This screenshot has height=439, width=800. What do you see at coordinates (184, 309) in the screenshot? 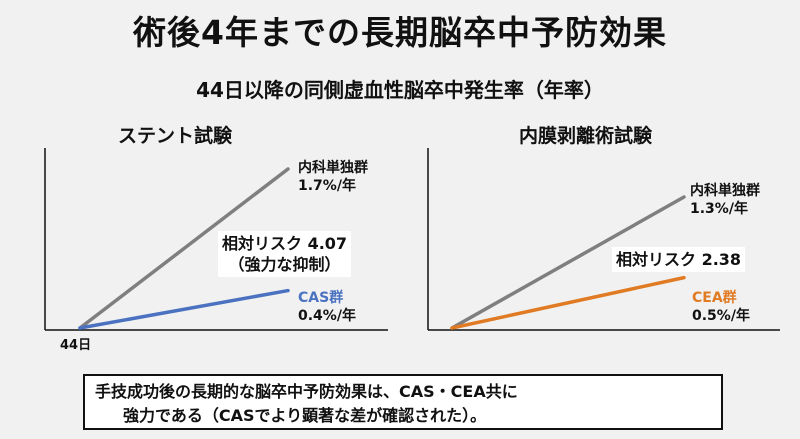
I see `left-series-cas-line` at bounding box center [184, 309].